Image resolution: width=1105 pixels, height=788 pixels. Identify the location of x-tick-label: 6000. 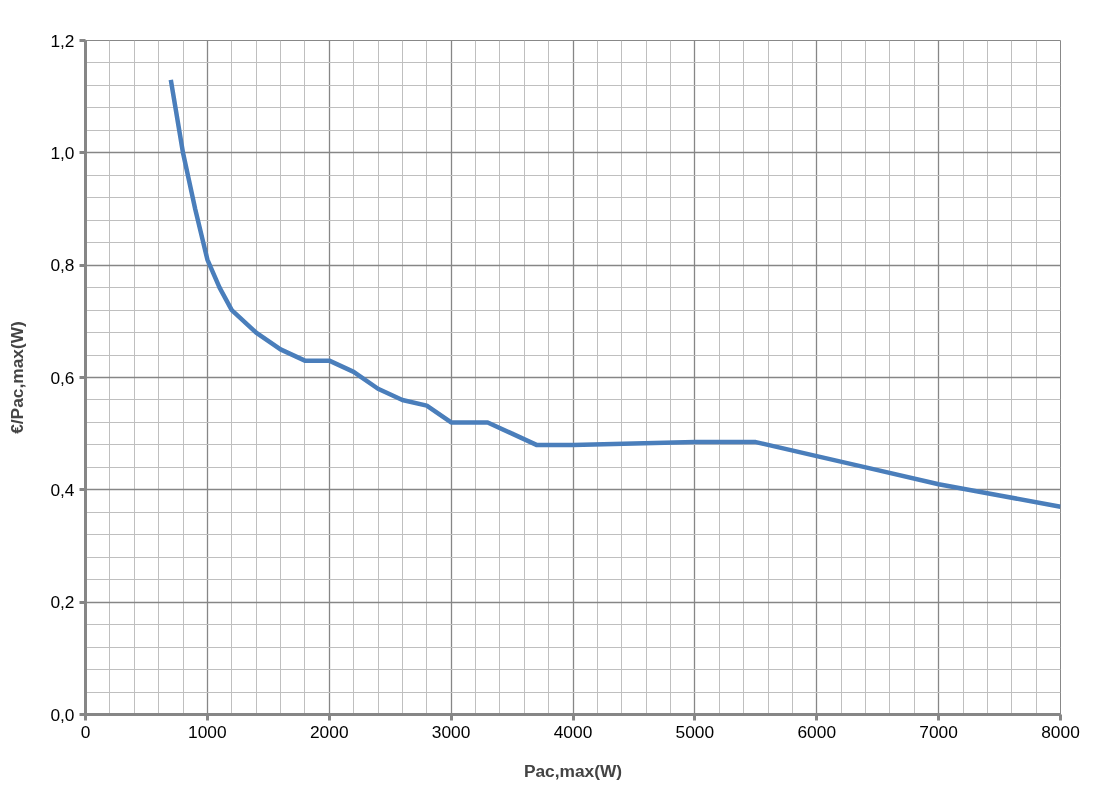
(817, 731).